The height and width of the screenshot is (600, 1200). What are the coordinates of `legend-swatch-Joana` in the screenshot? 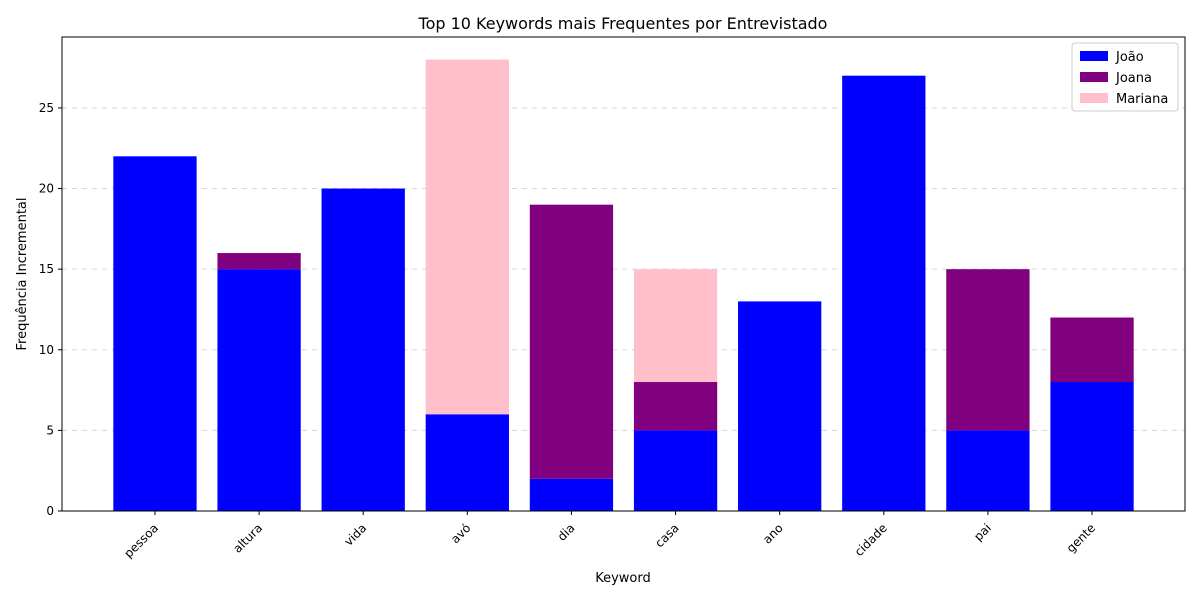 It's located at (1094, 77).